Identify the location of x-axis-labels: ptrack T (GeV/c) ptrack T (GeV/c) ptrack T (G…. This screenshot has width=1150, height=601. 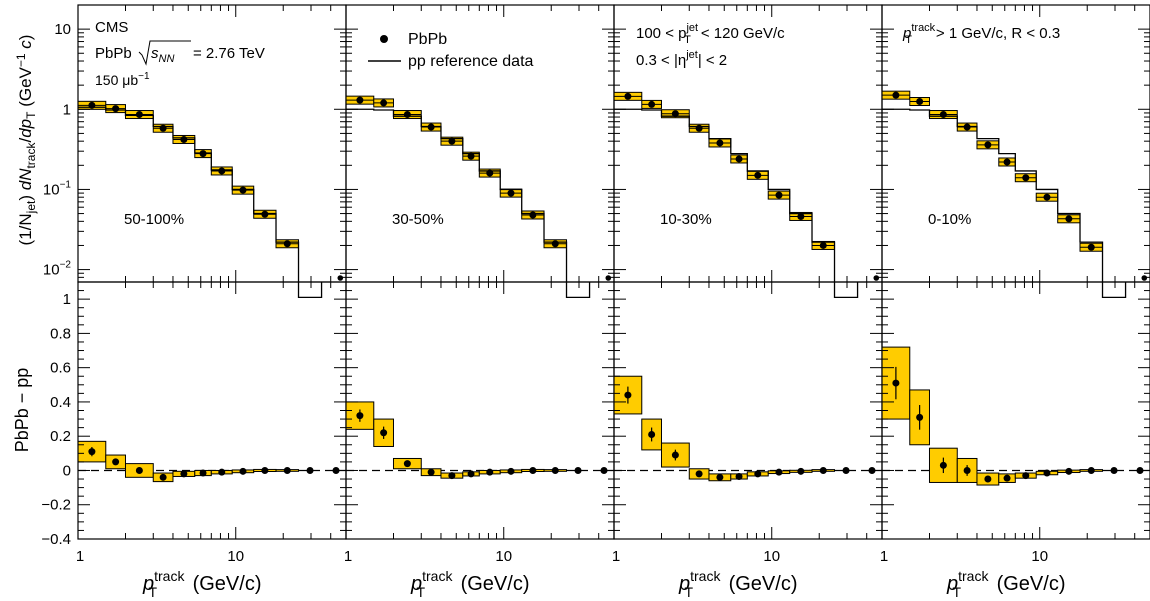
(603, 584).